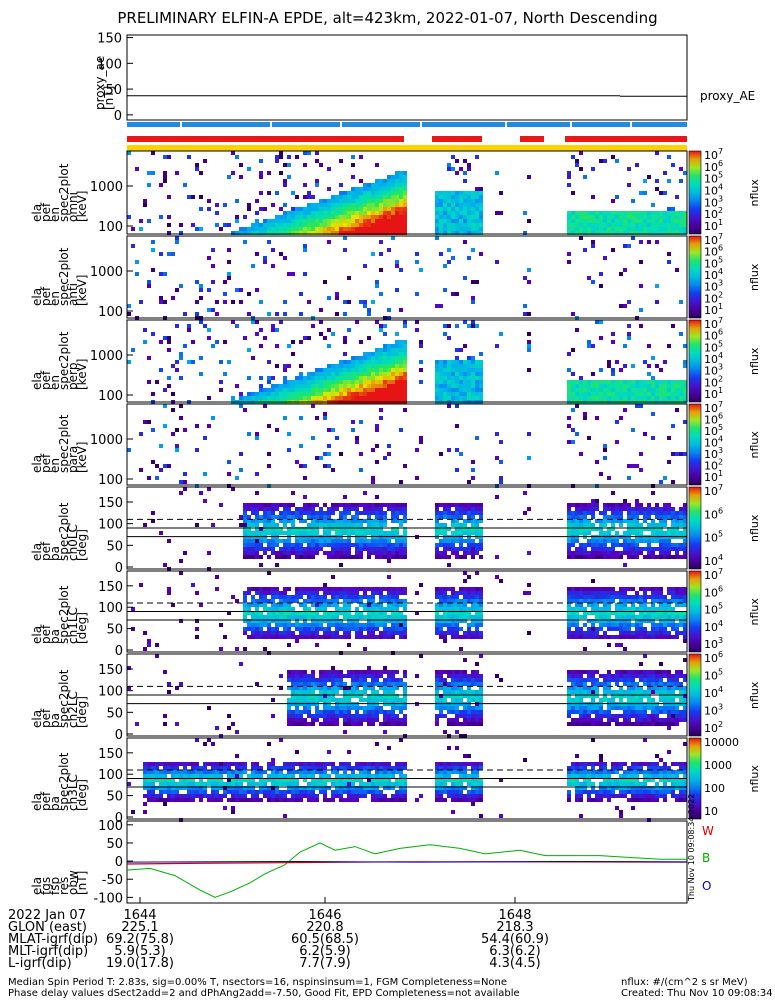 The width and height of the screenshot is (775, 1000). Describe the element at coordinates (407, 696) in the screenshot. I see `pitch-panel-2-cells` at that location.